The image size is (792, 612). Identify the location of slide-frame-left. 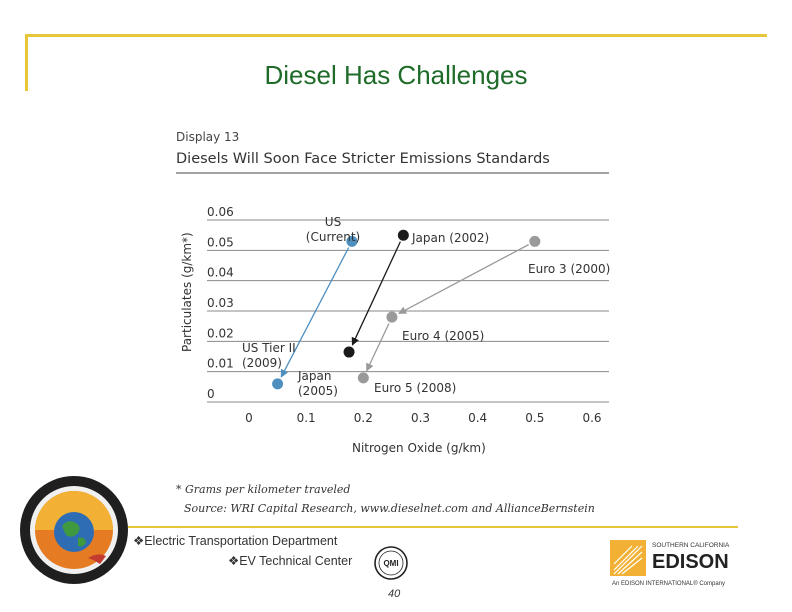
(26, 62).